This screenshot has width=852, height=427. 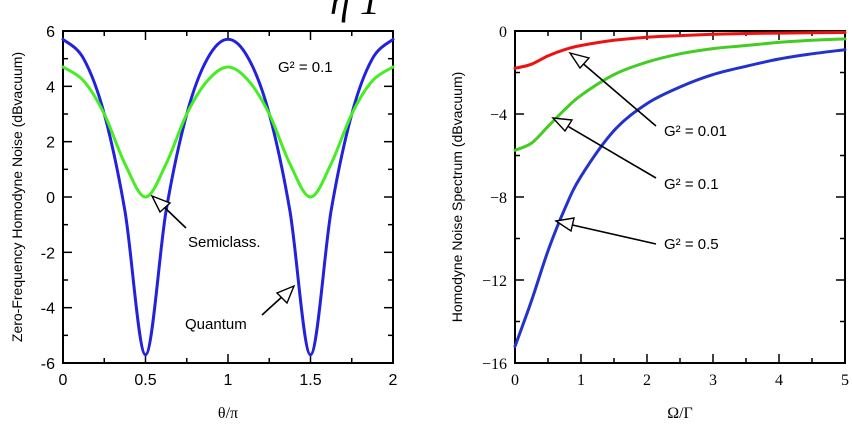 What do you see at coordinates (48, 309) in the screenshot?
I see `left-y-tick-label: -4` at bounding box center [48, 309].